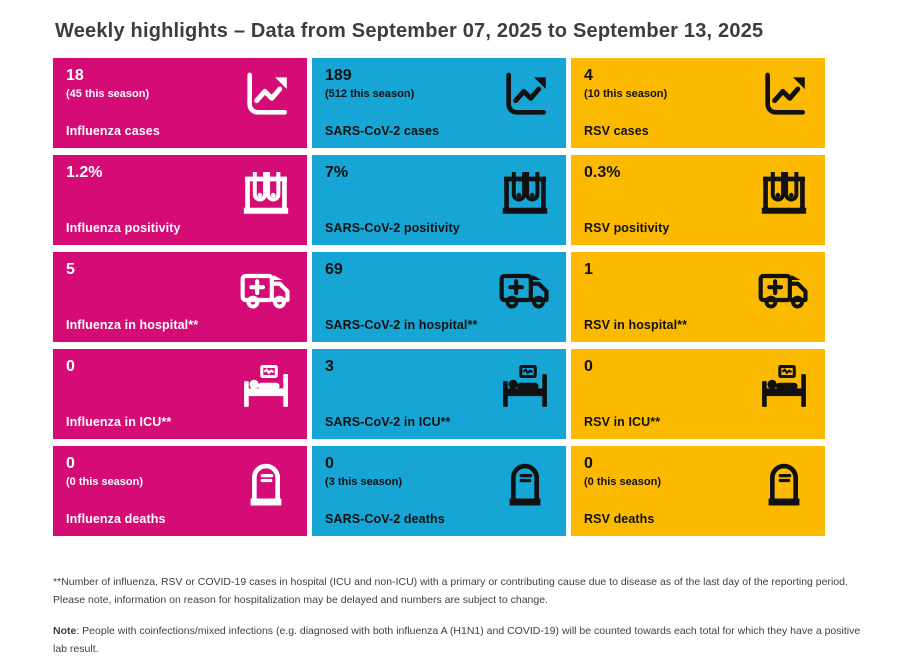  I want to click on metric-value: 0.3%, so click(602, 172).